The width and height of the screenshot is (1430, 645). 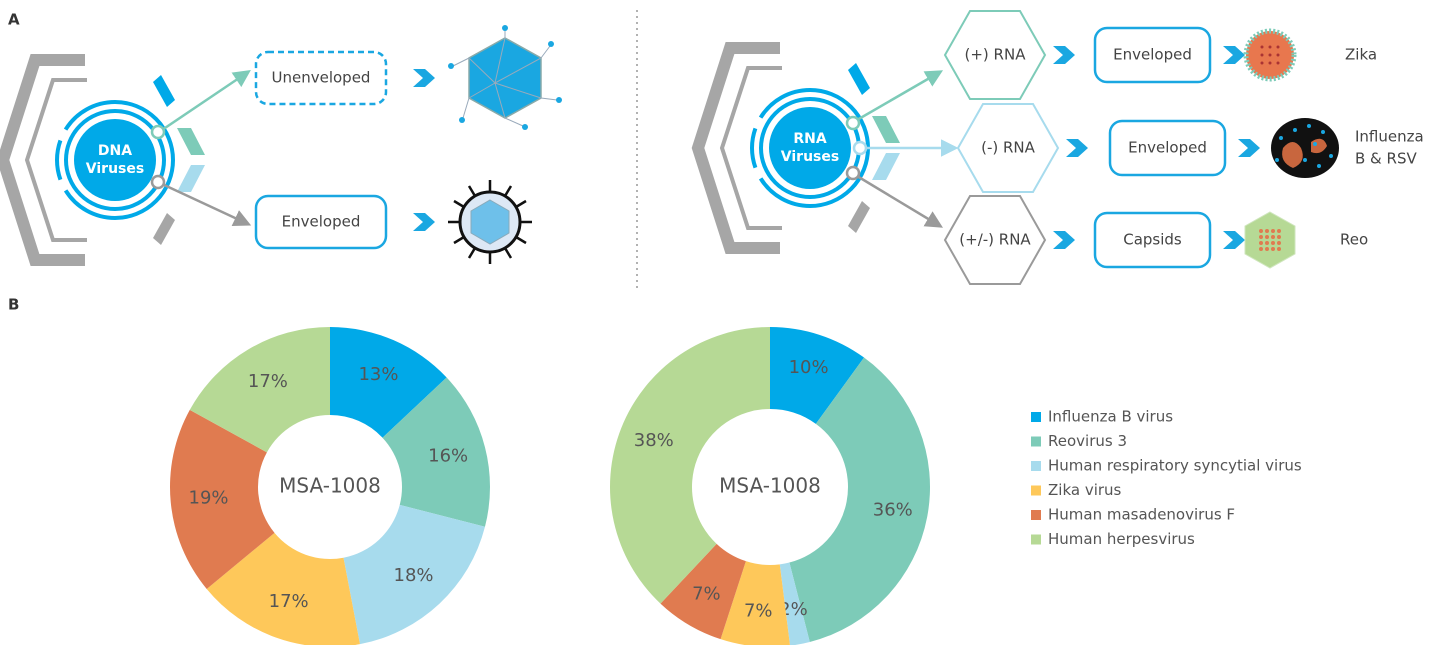 I want to click on hub-label: RNA, so click(x=809, y=139).